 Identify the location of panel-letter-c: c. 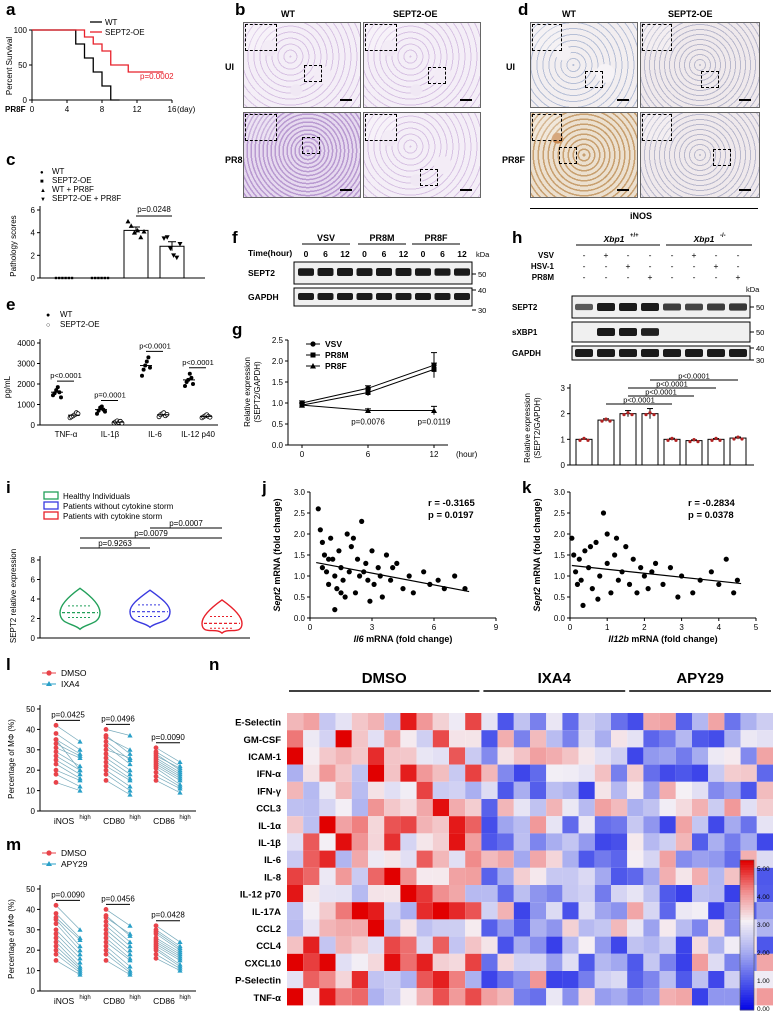
(11, 159).